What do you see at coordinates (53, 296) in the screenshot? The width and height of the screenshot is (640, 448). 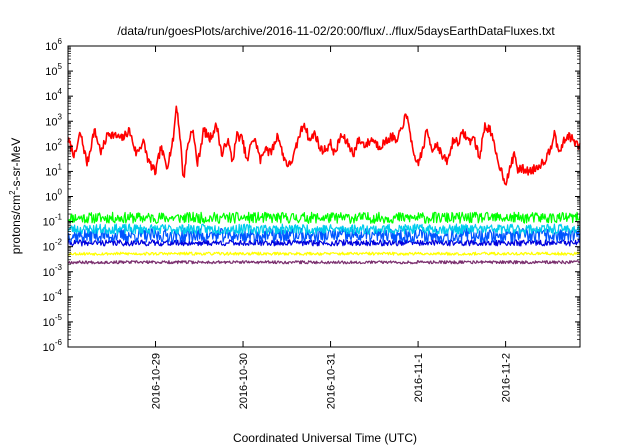 I see `y-tick-label: 10⁻⁴` at bounding box center [53, 296].